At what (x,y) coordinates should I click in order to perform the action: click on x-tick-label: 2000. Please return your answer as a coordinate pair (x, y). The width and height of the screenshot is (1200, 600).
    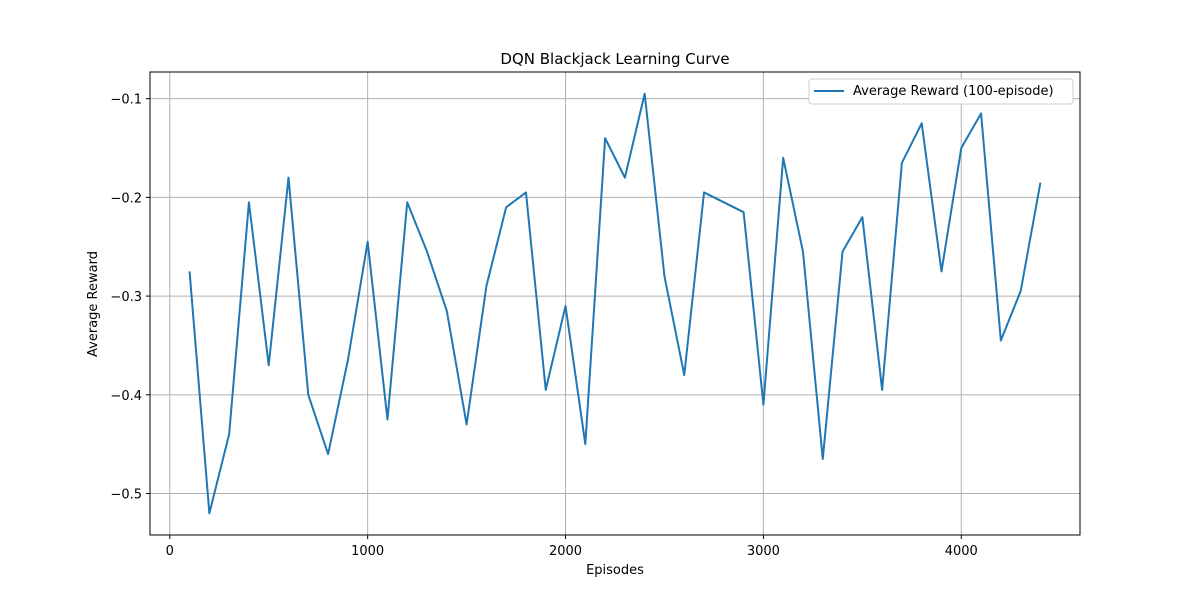
    Looking at the image, I should click on (565, 551).